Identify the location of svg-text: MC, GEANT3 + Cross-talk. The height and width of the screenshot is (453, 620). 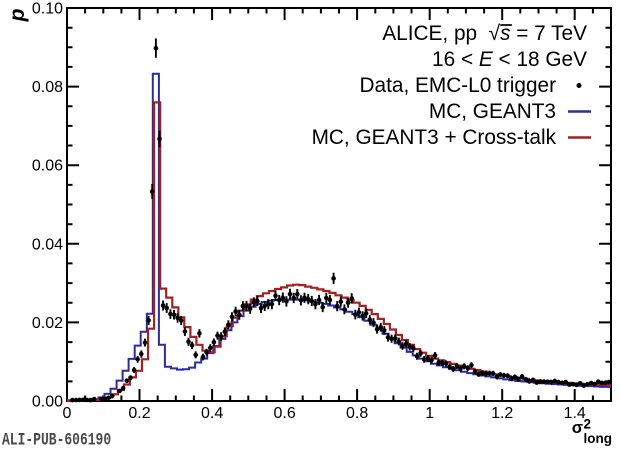
(434, 137).